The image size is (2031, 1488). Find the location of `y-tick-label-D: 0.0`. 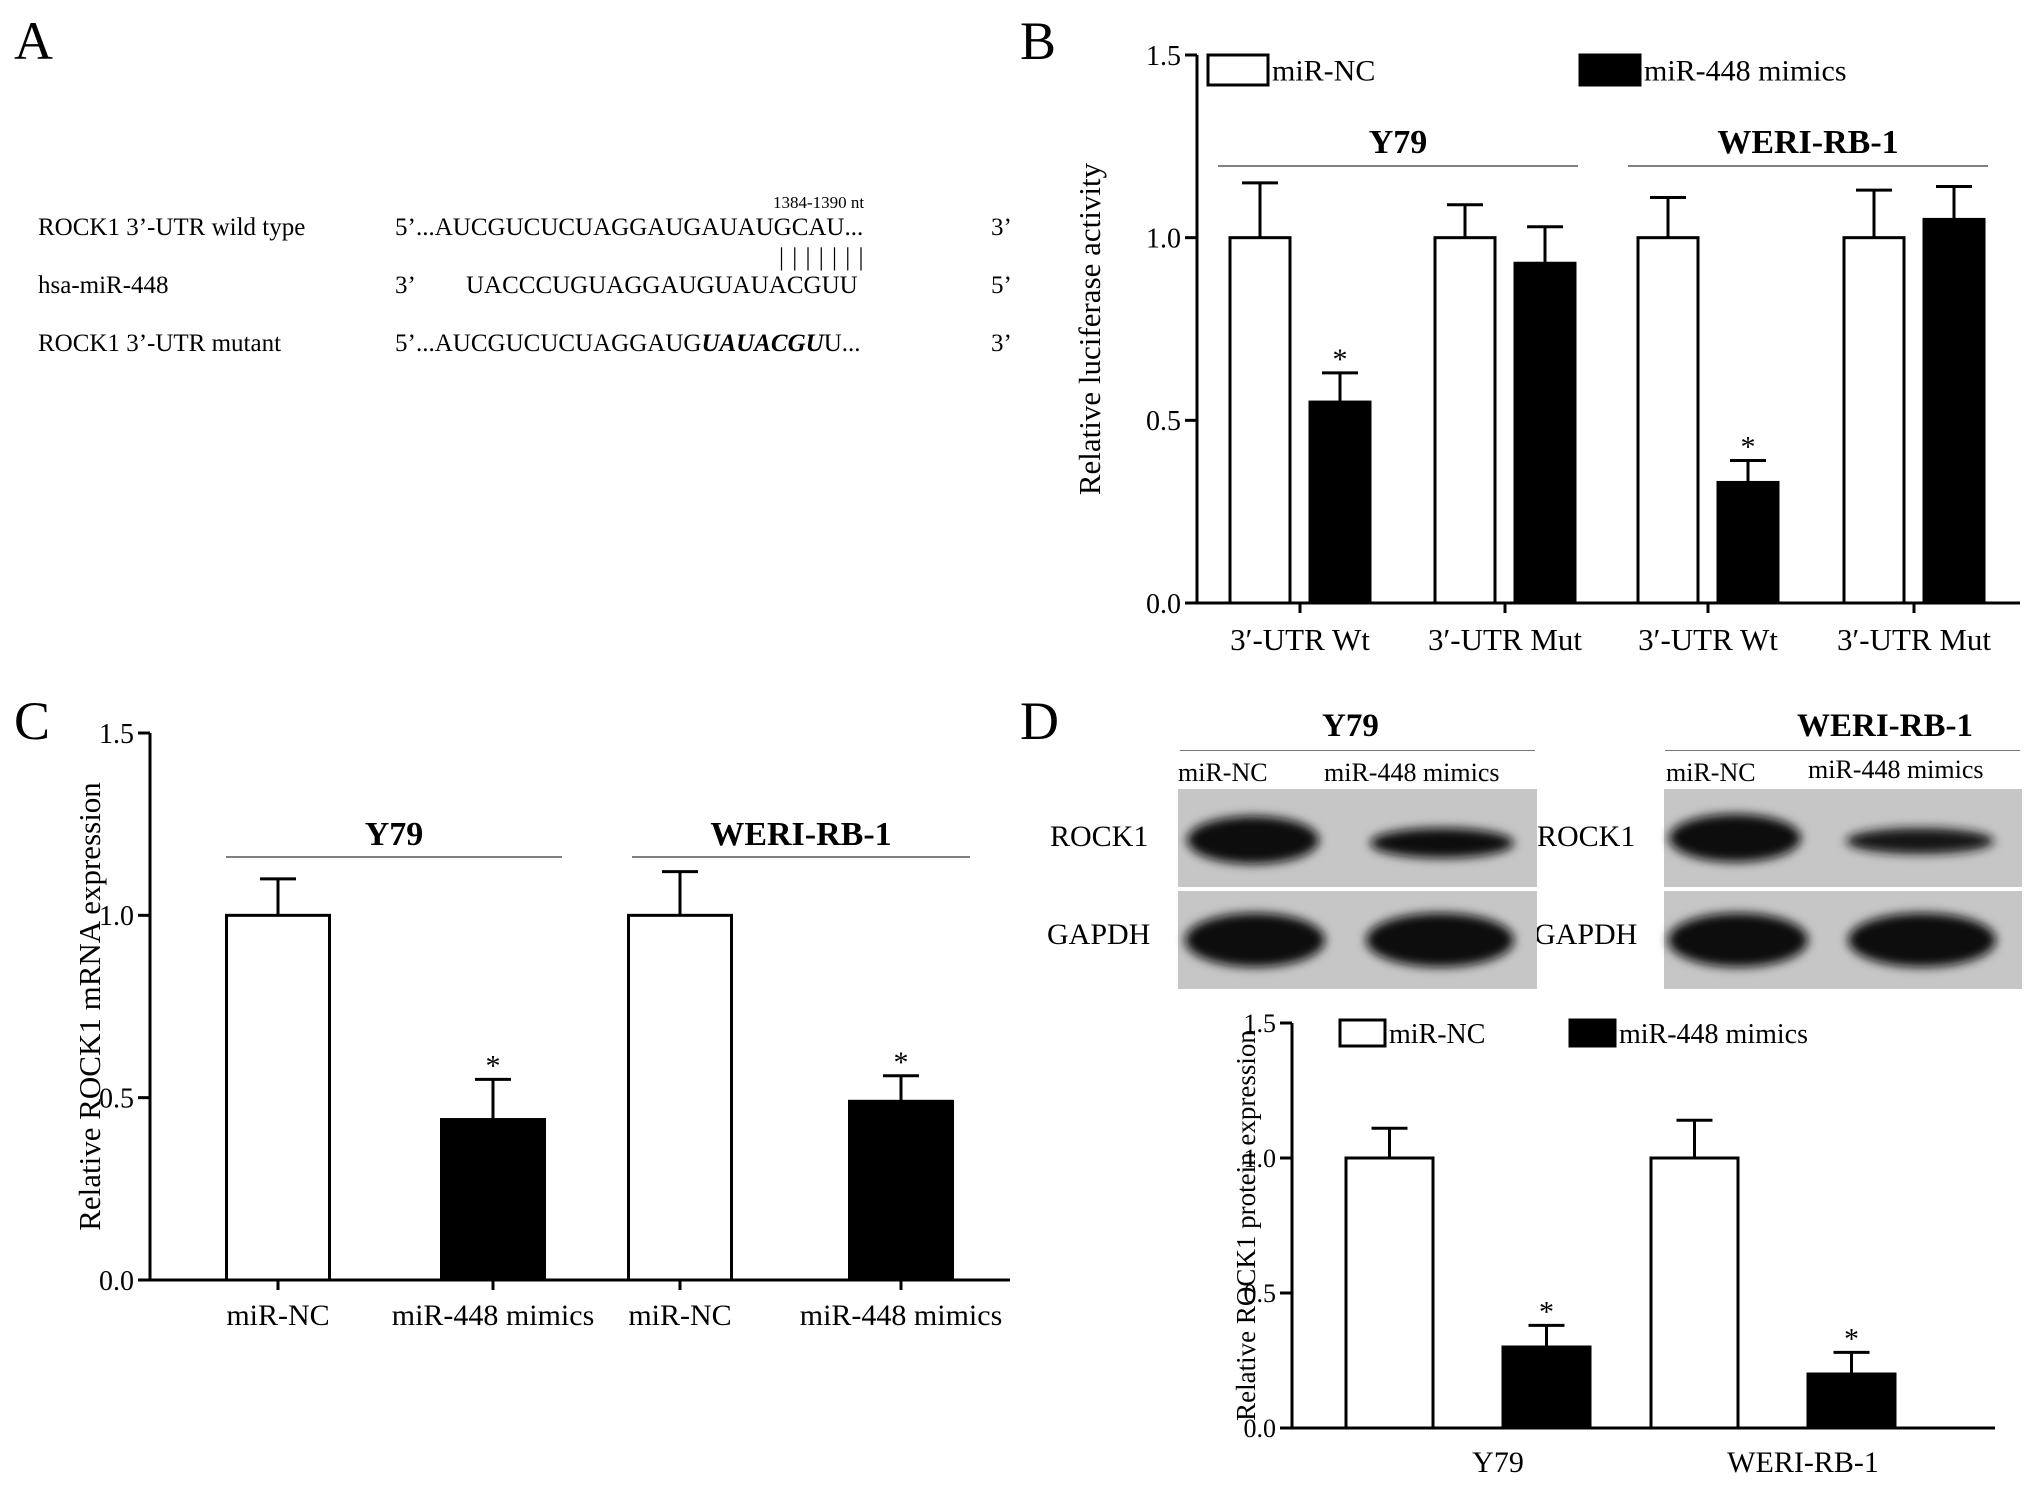

y-tick-label-D: 0.0 is located at coordinates (1260, 1428).